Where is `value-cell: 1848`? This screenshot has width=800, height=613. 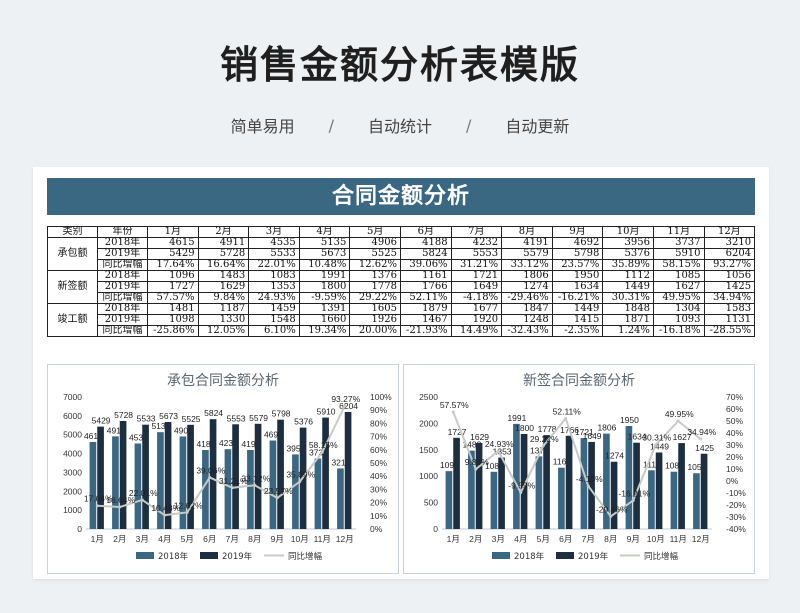 value-cell: 1848 is located at coordinates (628, 309).